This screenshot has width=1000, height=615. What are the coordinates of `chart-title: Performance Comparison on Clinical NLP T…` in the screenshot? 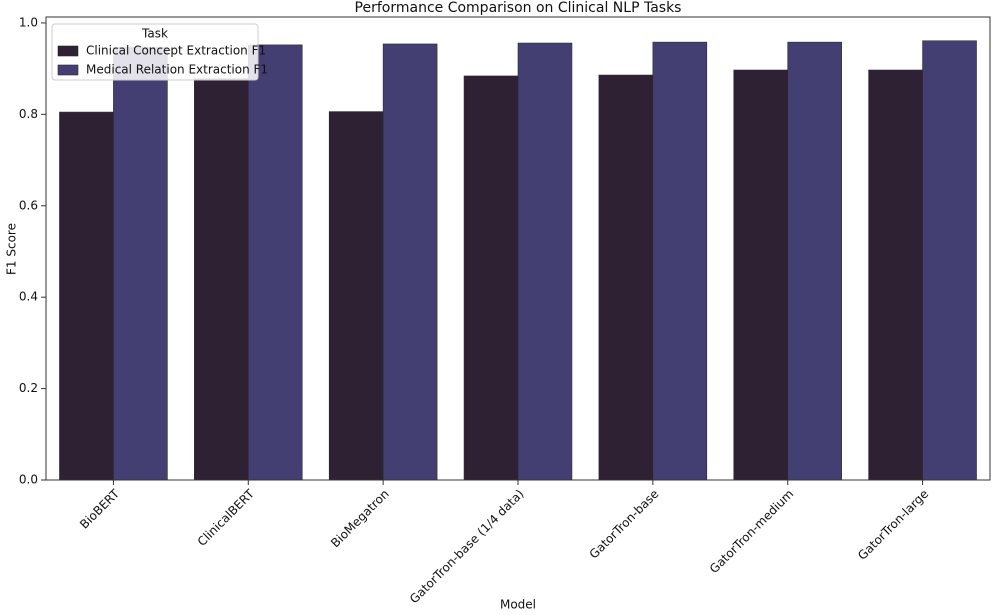 It's located at (518, 8).